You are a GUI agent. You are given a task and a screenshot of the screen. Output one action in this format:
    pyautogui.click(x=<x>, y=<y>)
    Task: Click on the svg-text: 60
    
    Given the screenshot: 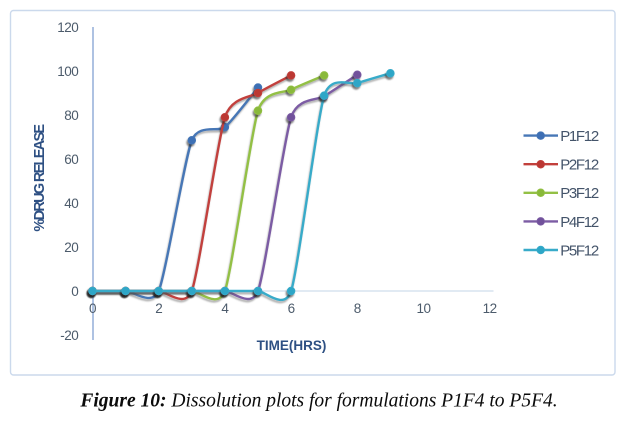 What is the action you would take?
    pyautogui.click(x=71, y=159)
    